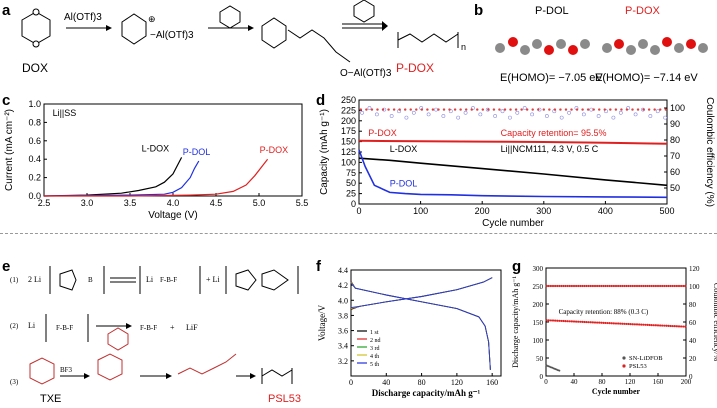 The image size is (717, 408). Describe the element at coordinates (156, 148) in the screenshot. I see `series-label-l-dox: L-DOX` at that location.